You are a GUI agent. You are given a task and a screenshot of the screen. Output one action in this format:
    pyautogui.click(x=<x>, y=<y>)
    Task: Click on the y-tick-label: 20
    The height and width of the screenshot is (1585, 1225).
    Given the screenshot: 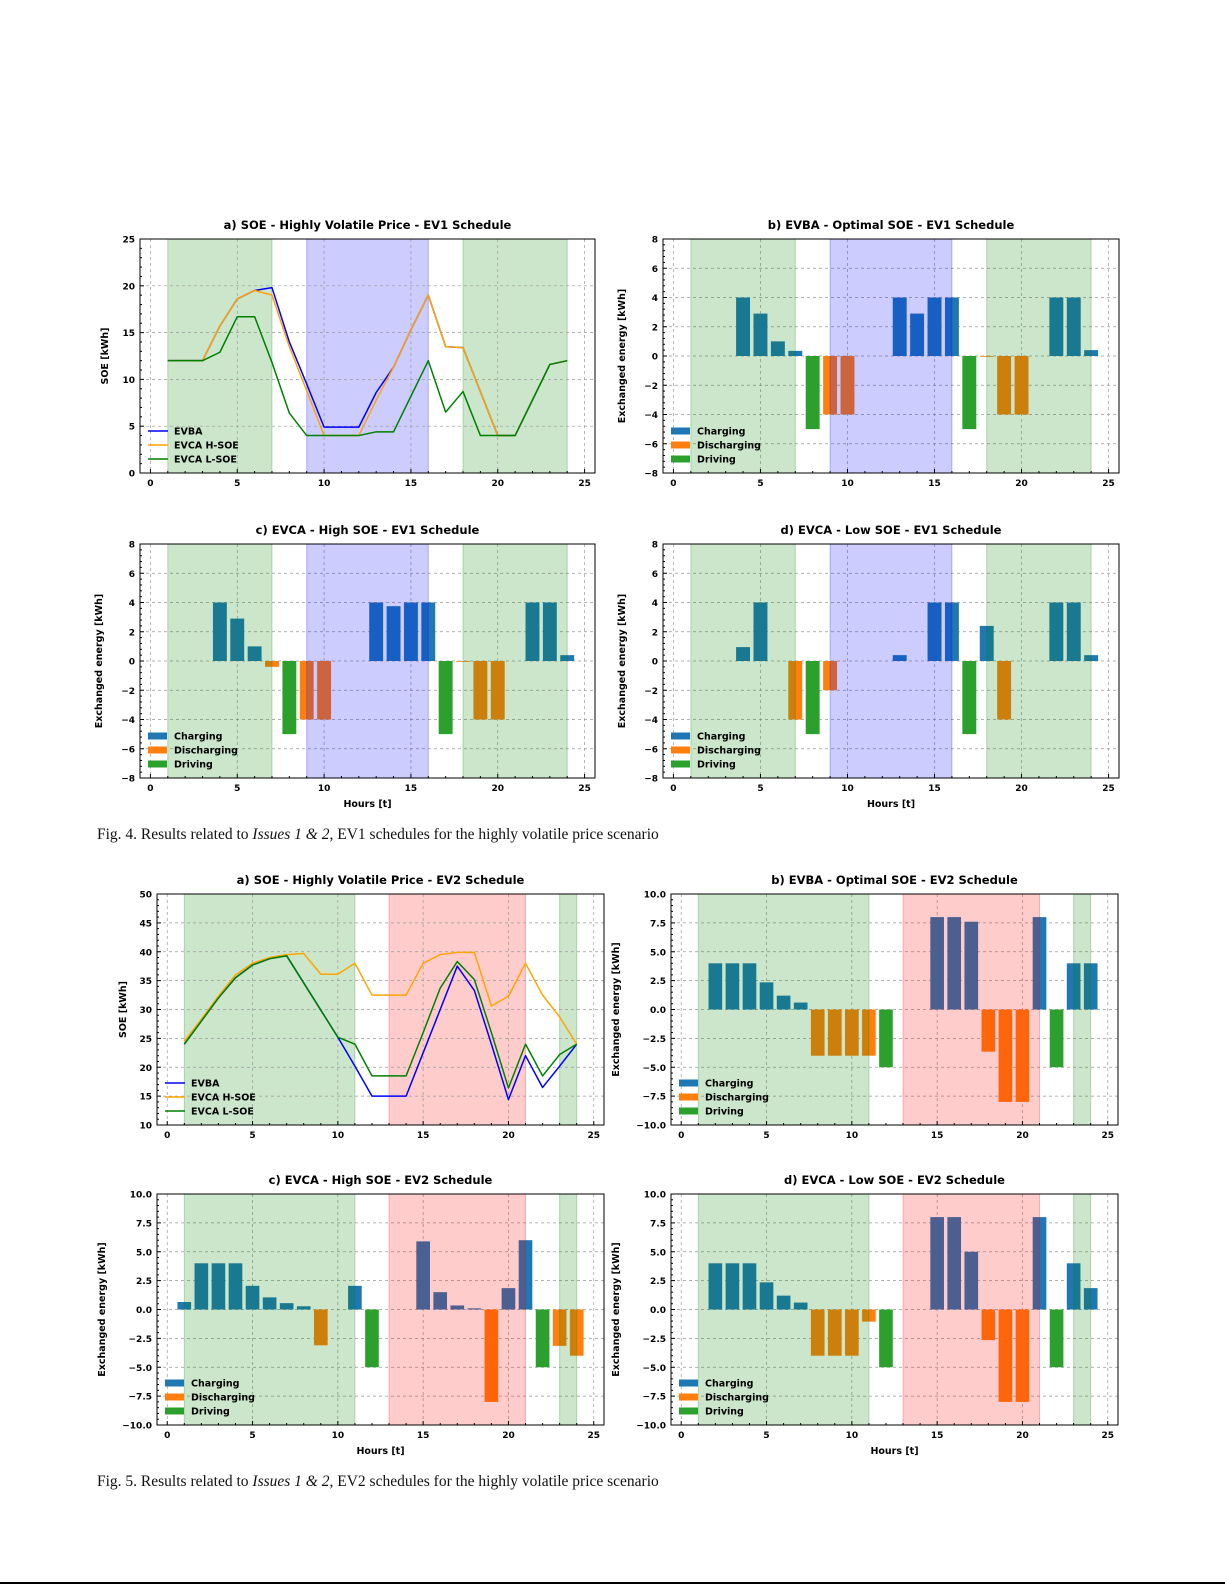 What is the action you would take?
    pyautogui.click(x=145, y=1069)
    